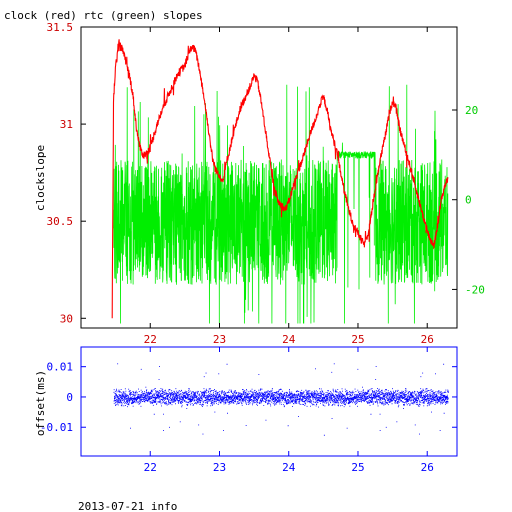 Image resolution: width=512 pixels, height=512 pixels. I want to click on bottom-x-tick-label: 24, so click(289, 467).